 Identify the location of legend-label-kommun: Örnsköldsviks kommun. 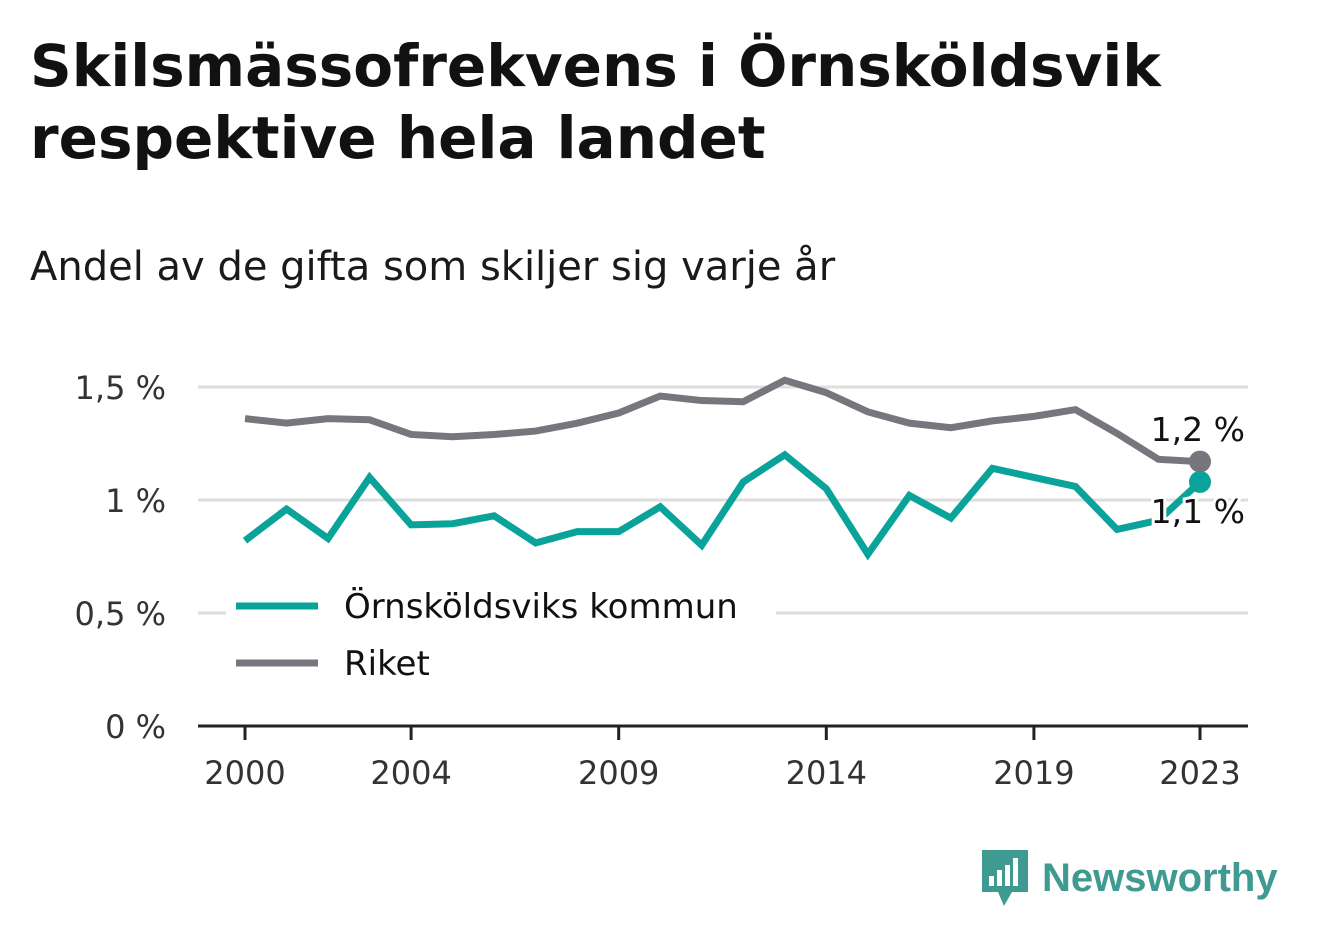
(541, 606).